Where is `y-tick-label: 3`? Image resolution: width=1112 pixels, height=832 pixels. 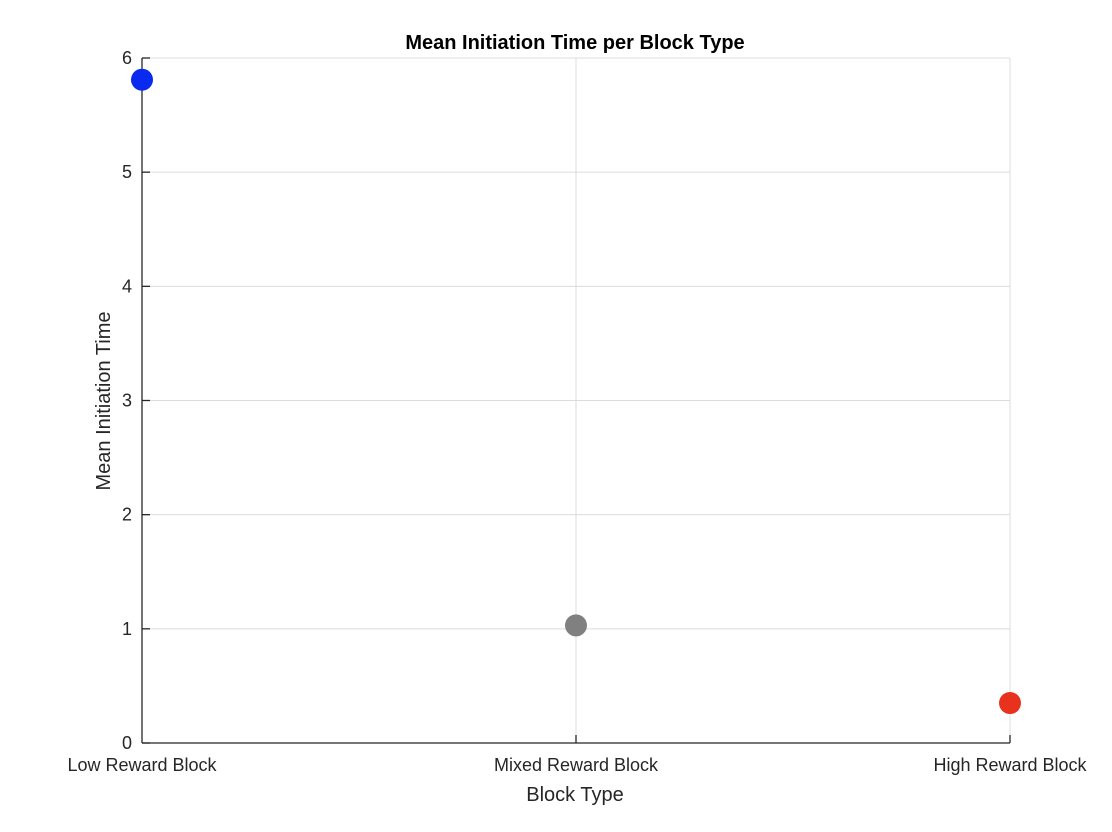 y-tick-label: 3 is located at coordinates (127, 401).